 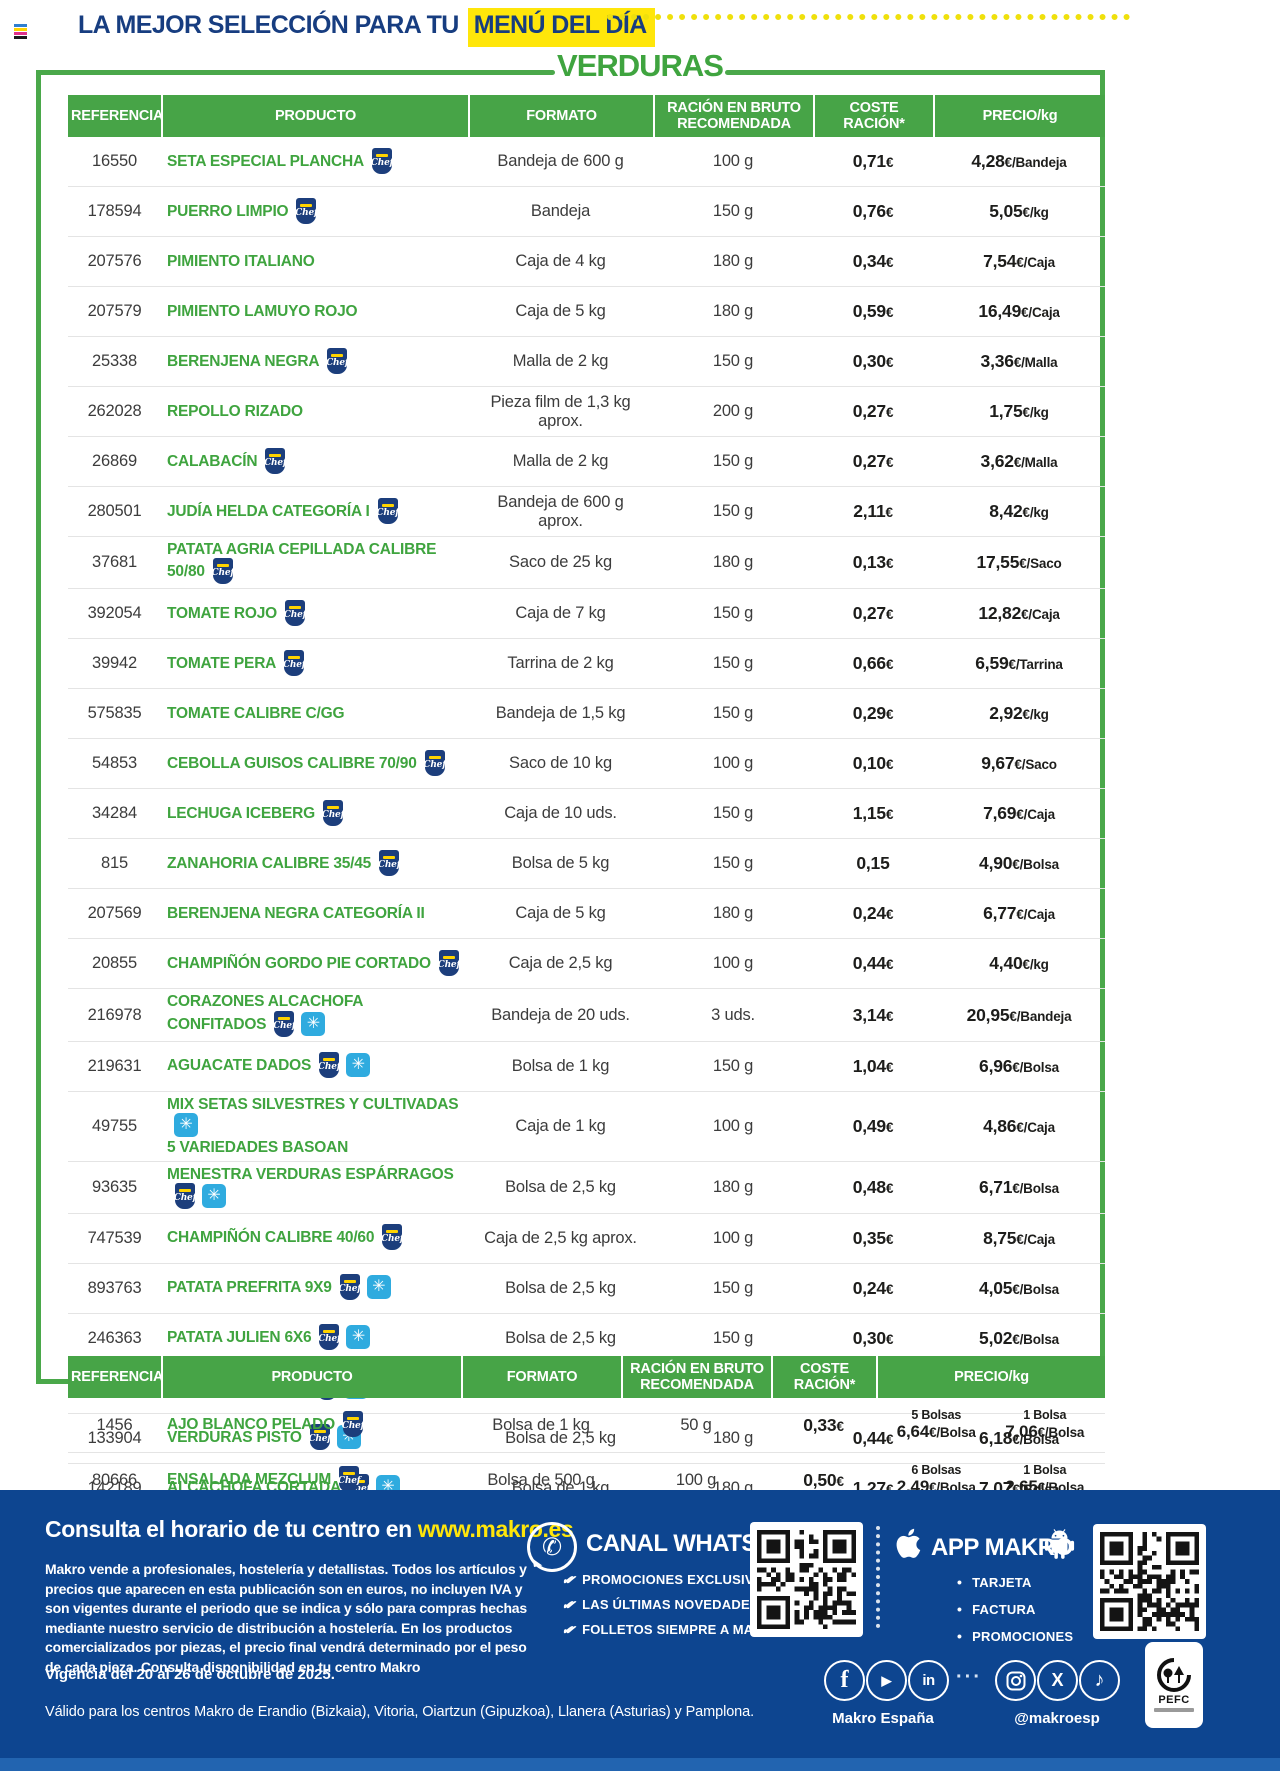 What do you see at coordinates (366, 27) in the screenshot?
I see `page-header: LA MEJOR SELECCIÓN PARA TU MENÚ DEL DÍA` at bounding box center [366, 27].